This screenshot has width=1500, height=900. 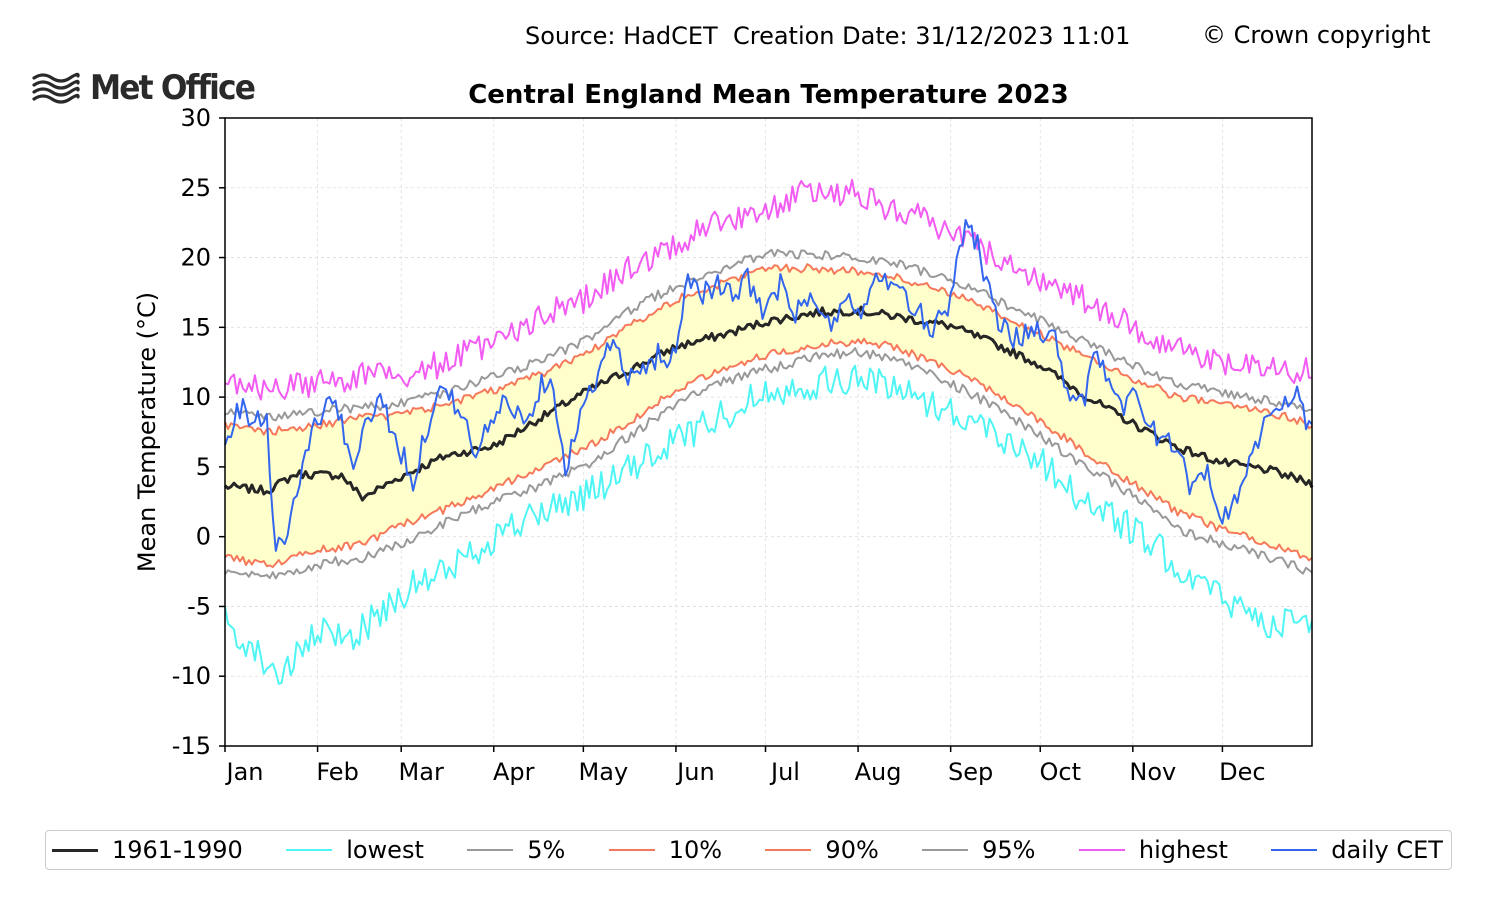 What do you see at coordinates (195, 258) in the screenshot?
I see `y-tick-label: 20` at bounding box center [195, 258].